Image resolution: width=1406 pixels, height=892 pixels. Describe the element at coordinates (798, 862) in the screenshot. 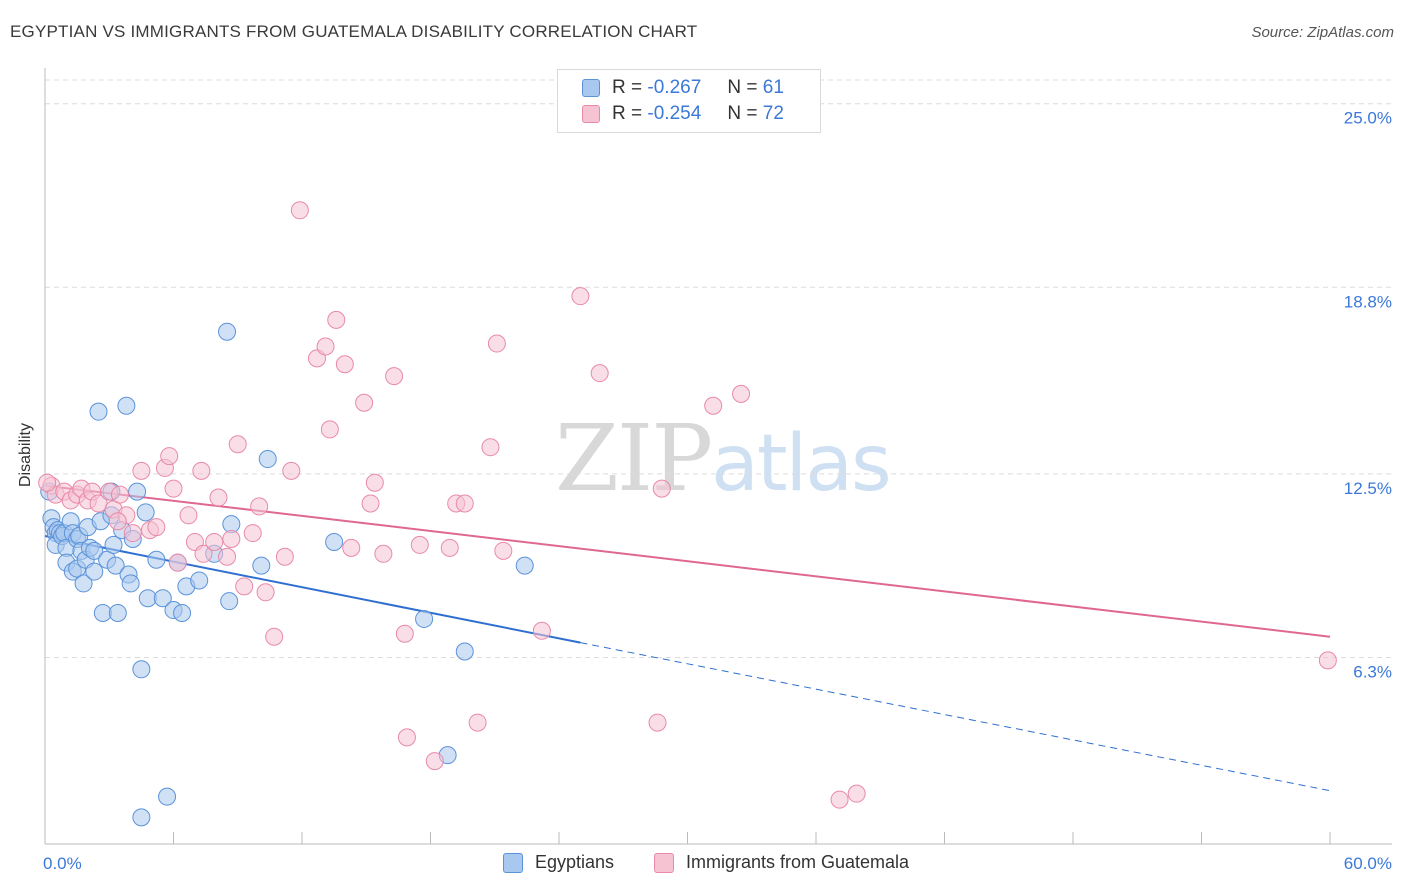

I see `legend-label-guatemala: Immigrants from Guatemala` at that location.